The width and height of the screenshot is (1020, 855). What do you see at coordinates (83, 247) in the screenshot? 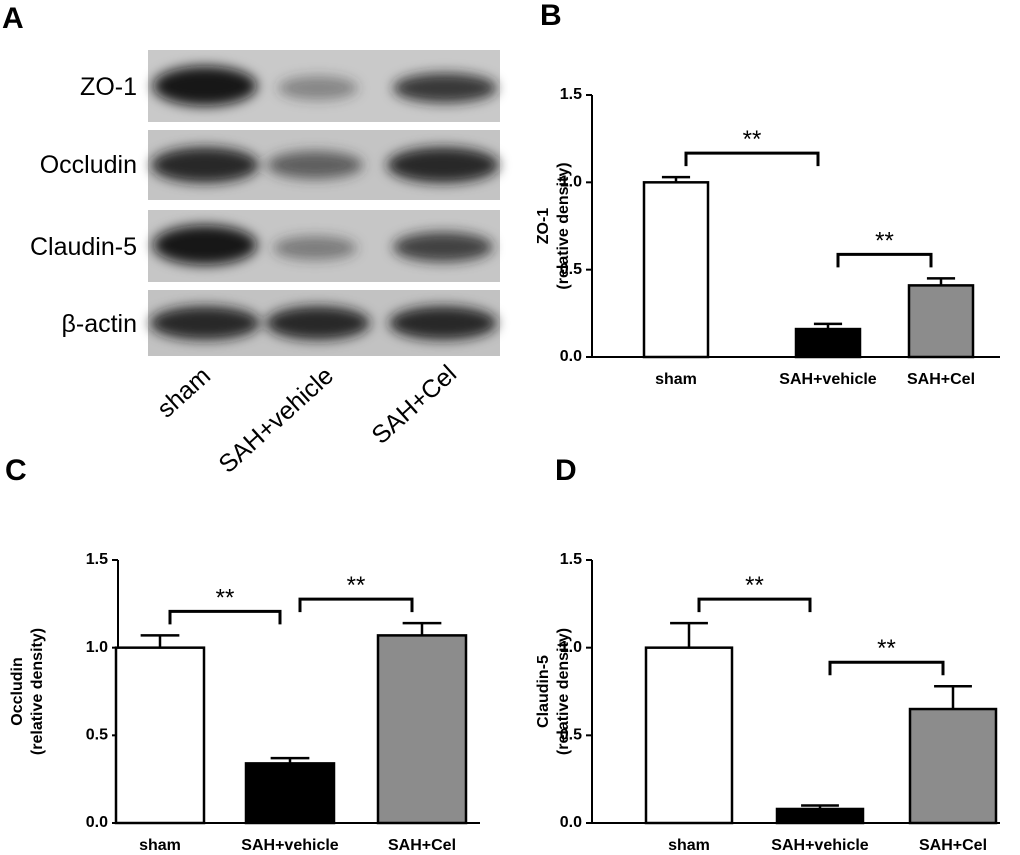
I see `protein-label: Claudin-5` at bounding box center [83, 247].